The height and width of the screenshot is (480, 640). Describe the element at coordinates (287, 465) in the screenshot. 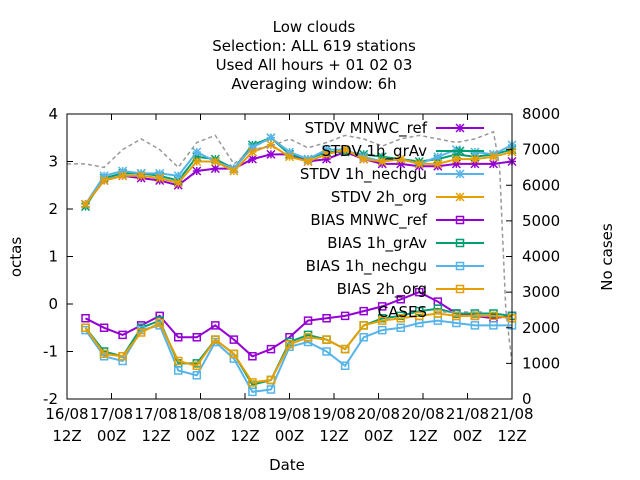

I see `x-axis-label: Date` at that location.